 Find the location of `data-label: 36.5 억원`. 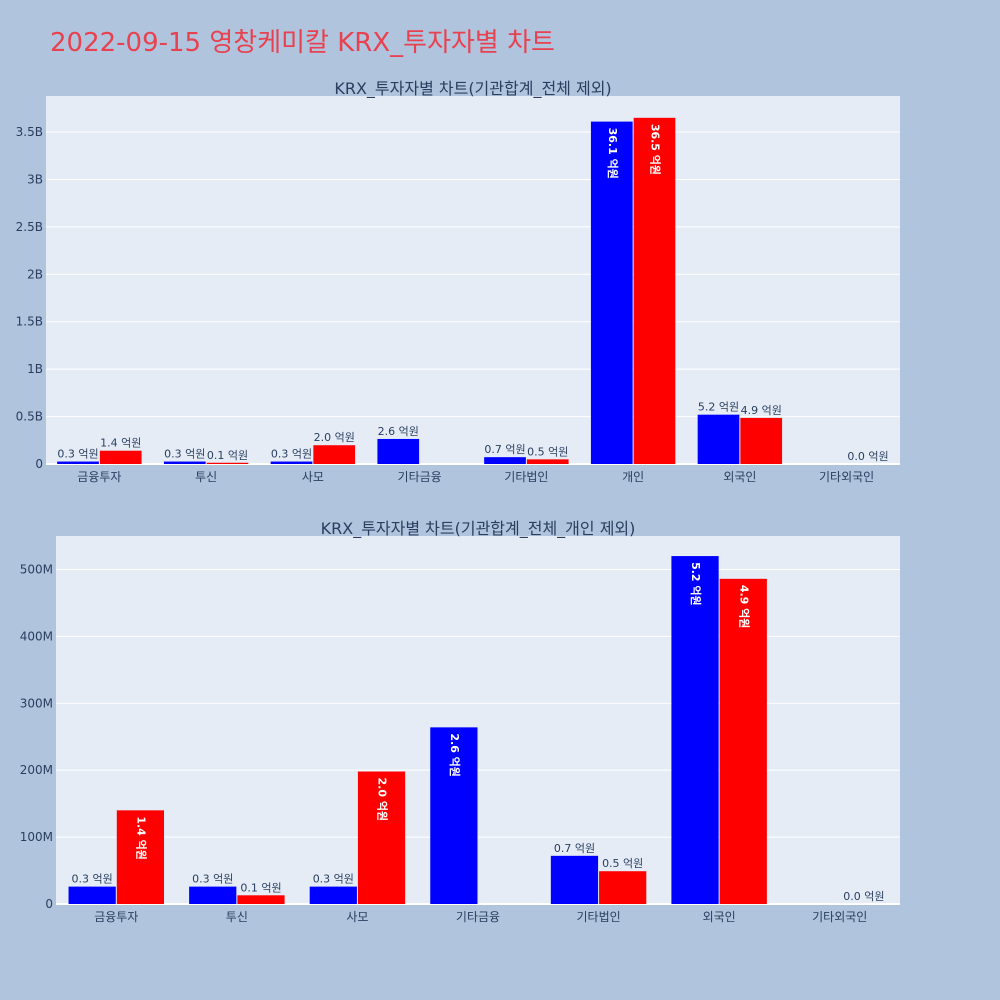

data-label: 36.5 억원 is located at coordinates (655, 149).